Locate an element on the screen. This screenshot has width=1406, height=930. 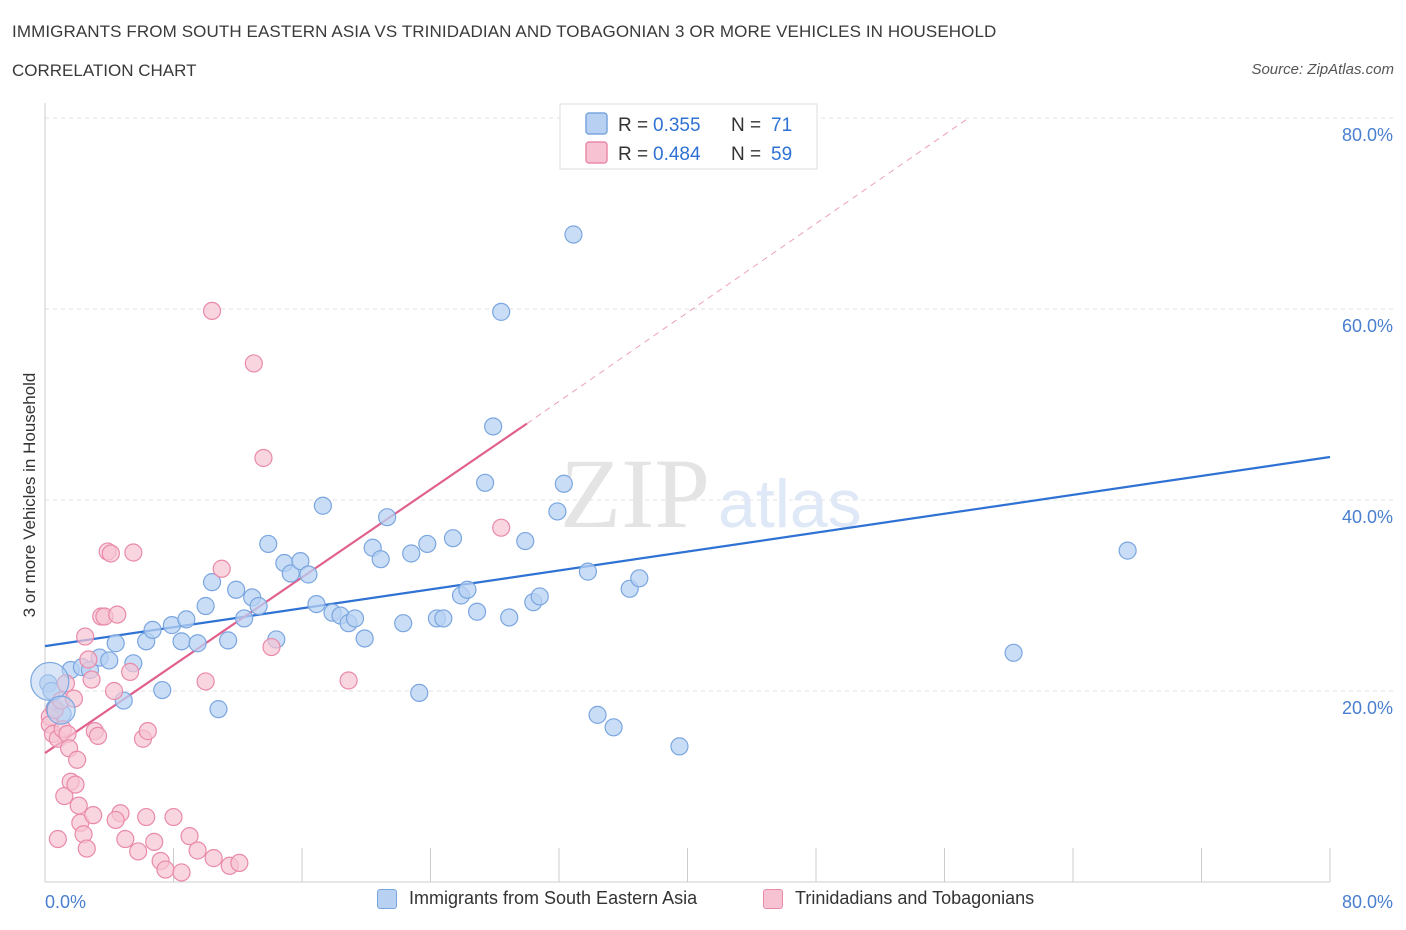
watermark-zip: ZIP is located at coordinates (635, 493).